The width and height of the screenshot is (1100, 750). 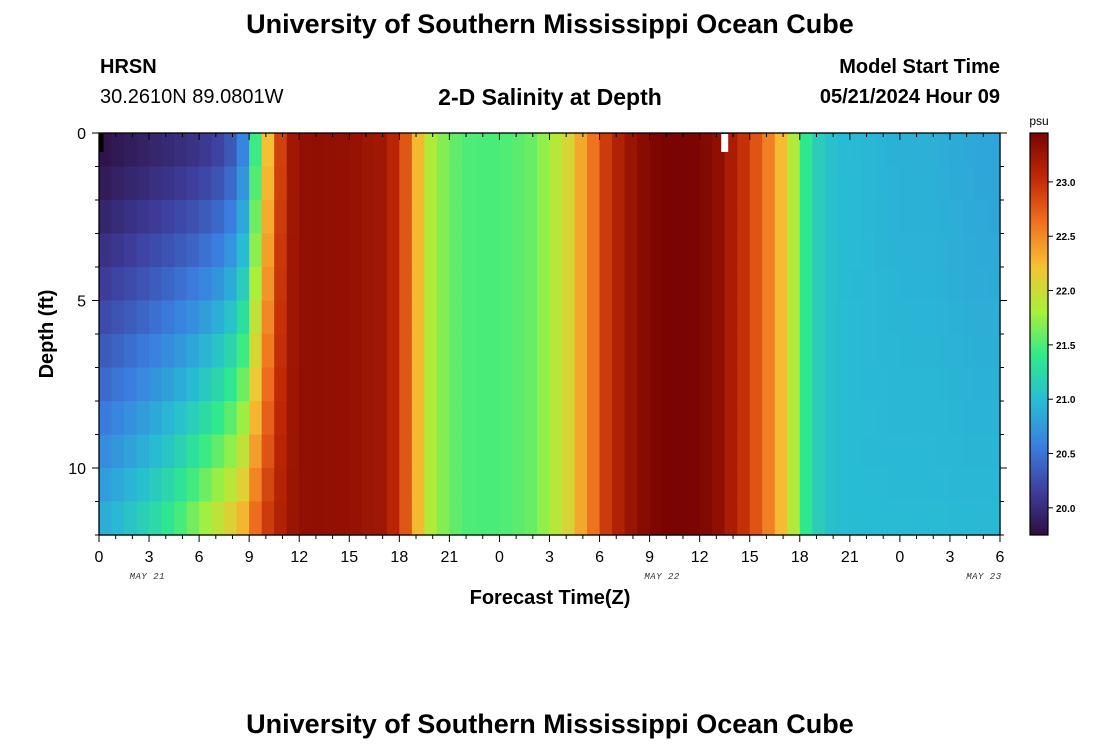 I want to click on model-start-value: 05/21/2024 Hour 09, so click(x=909, y=97).